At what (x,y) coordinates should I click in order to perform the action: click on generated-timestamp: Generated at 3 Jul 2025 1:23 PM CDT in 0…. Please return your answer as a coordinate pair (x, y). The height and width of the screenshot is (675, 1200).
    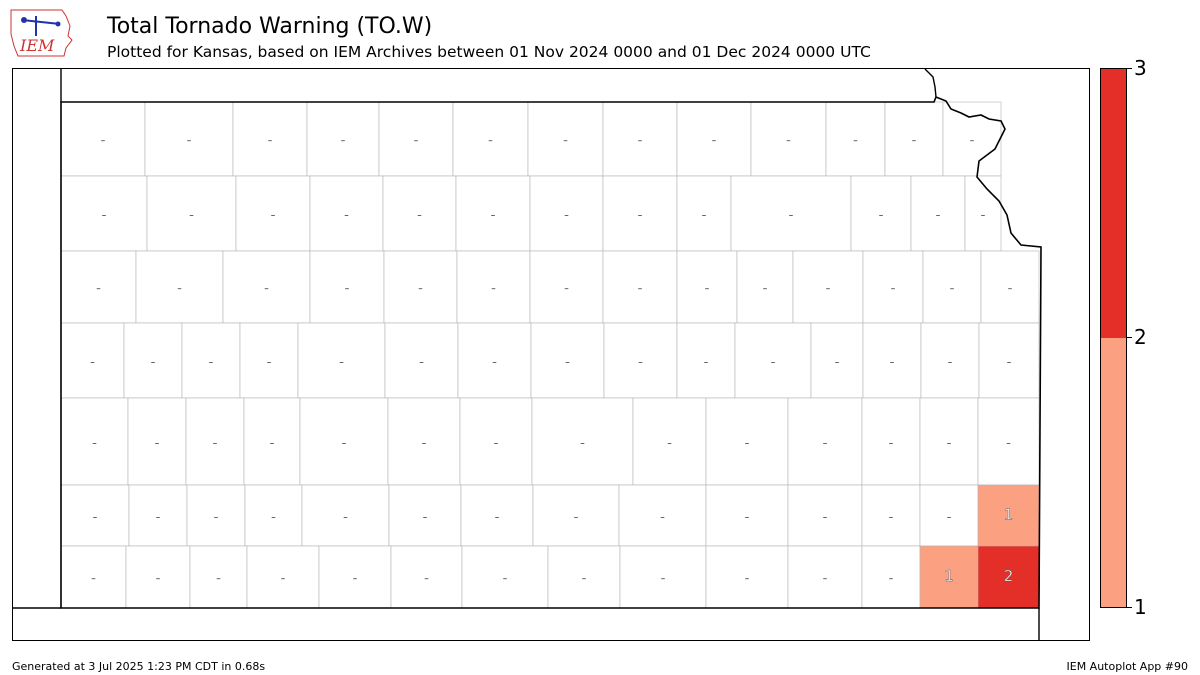
    Looking at the image, I should click on (139, 666).